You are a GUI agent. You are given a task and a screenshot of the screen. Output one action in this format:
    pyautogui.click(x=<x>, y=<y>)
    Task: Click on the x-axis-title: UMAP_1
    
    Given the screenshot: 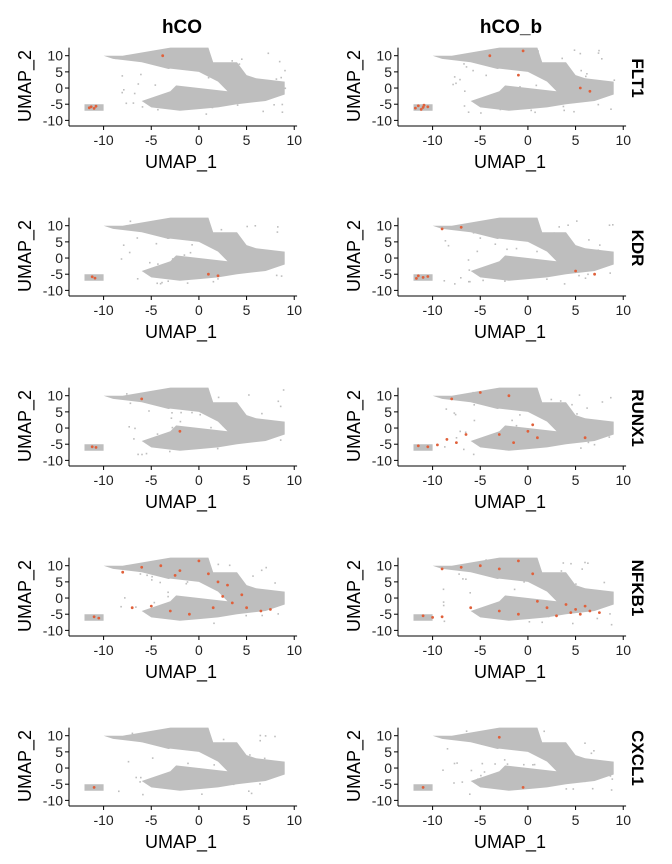 What is the action you would take?
    pyautogui.click(x=510, y=672)
    